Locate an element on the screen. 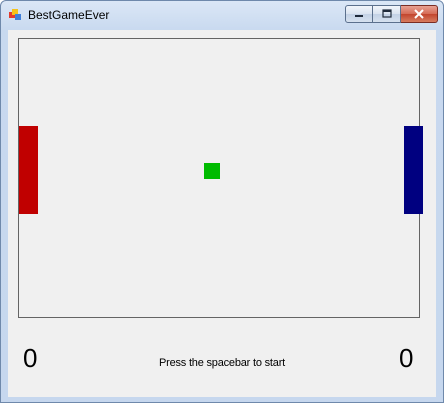 Image resolution: width=444 pixels, height=403 pixels. minimize-button is located at coordinates (359, 14).